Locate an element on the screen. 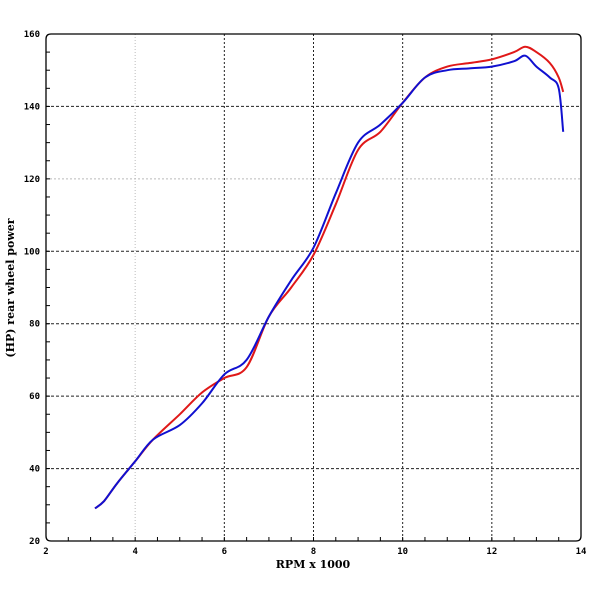 The height and width of the screenshot is (600, 600). x-tick-label: 4 is located at coordinates (135, 552).